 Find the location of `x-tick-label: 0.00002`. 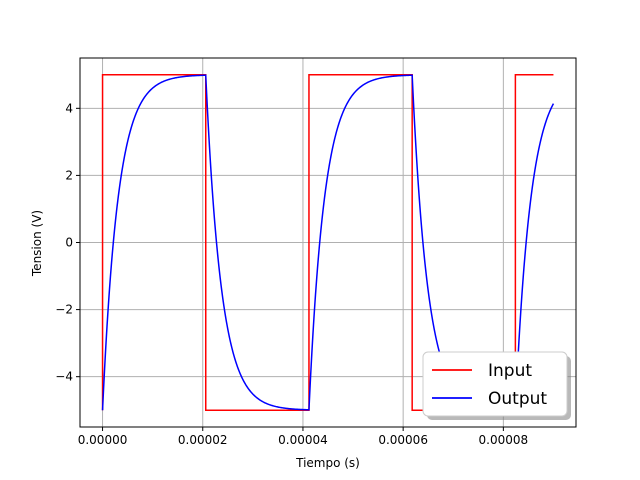

x-tick-label: 0.00002 is located at coordinates (203, 440).